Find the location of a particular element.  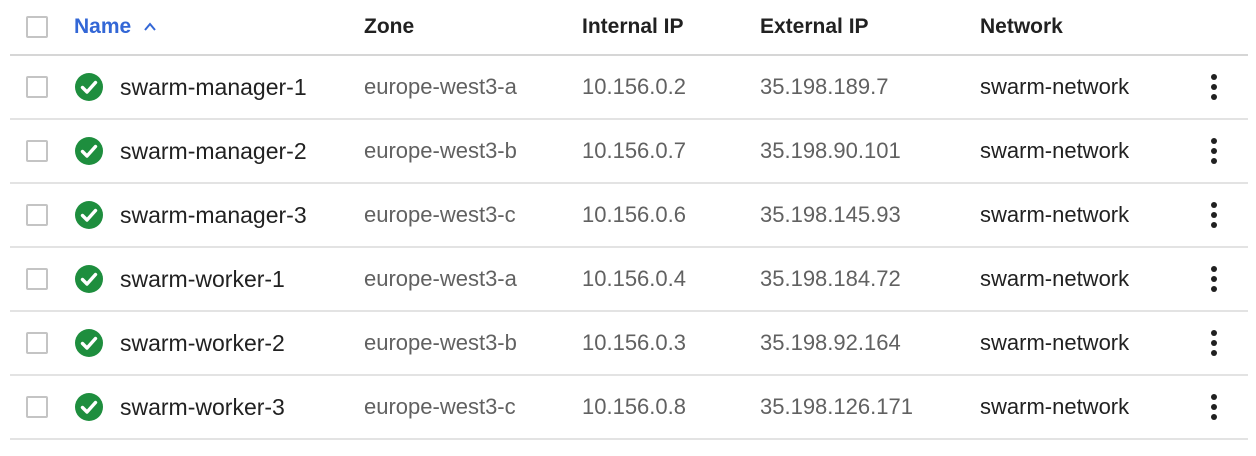

column-header-network: Network is located at coordinates (1021, 26).